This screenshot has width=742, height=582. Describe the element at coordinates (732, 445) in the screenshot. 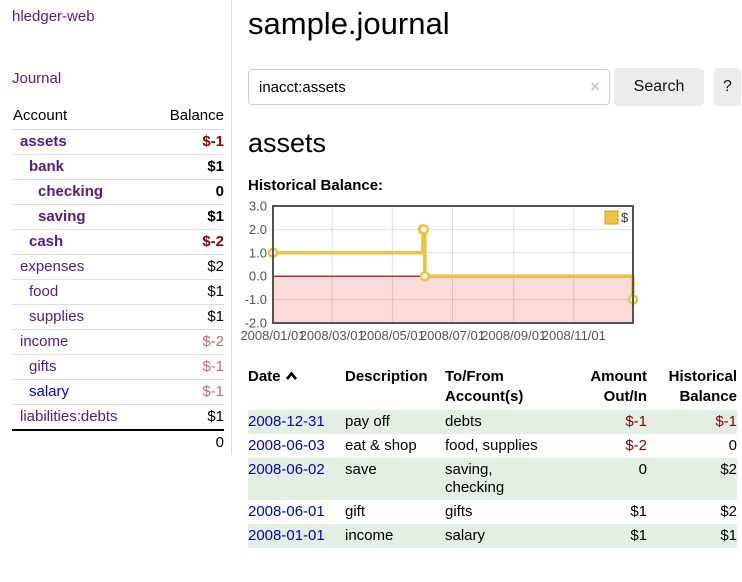

I see `transaction-balance: 0` at that location.